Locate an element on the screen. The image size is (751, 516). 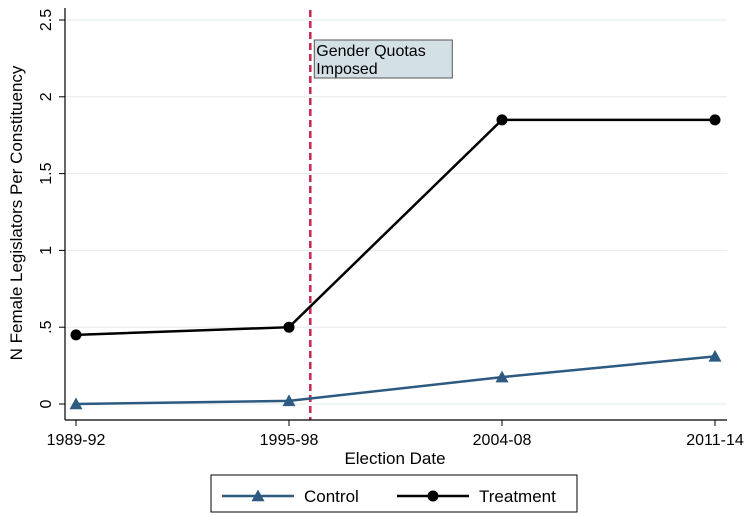
x-tick-label: 2011-14 is located at coordinates (715, 440).